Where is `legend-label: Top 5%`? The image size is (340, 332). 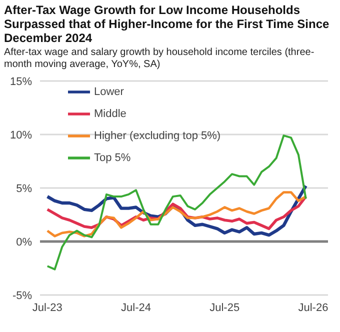 legend-label: Top 5% is located at coordinates (112, 158).